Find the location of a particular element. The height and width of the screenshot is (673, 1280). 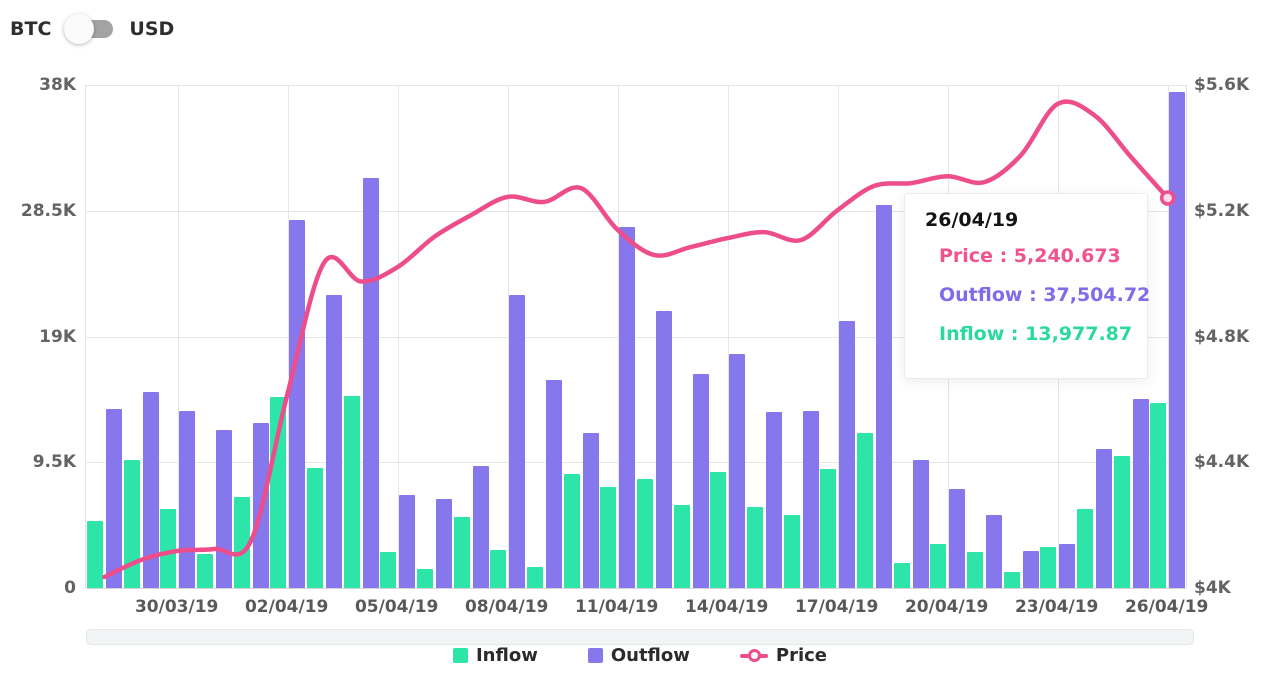

currency-toggle-switch is located at coordinates (89, 29).